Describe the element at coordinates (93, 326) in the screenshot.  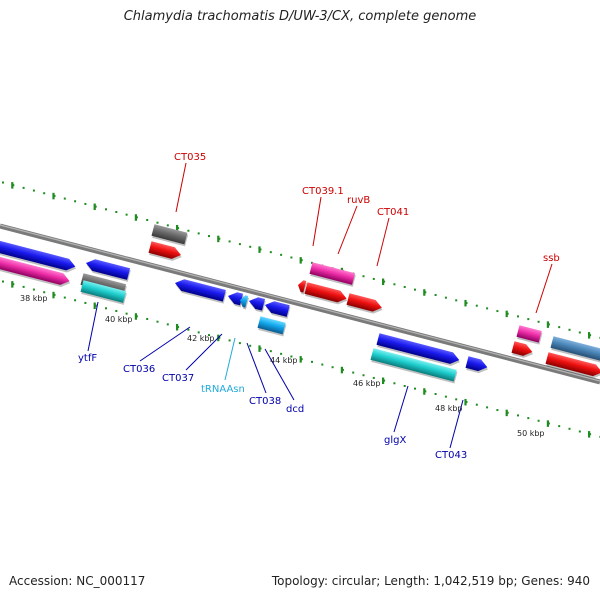
I see `callout-line-ytff` at that location.